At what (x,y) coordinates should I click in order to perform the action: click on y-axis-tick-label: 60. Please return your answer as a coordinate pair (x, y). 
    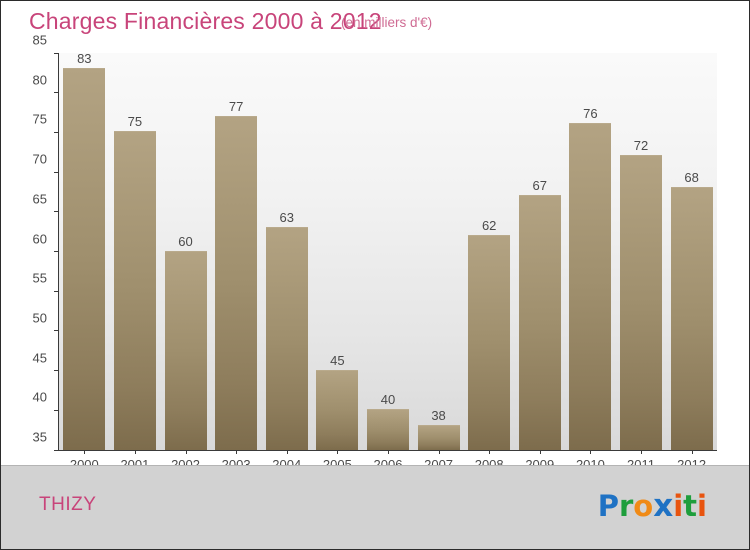
    Looking at the image, I should click on (39, 238).